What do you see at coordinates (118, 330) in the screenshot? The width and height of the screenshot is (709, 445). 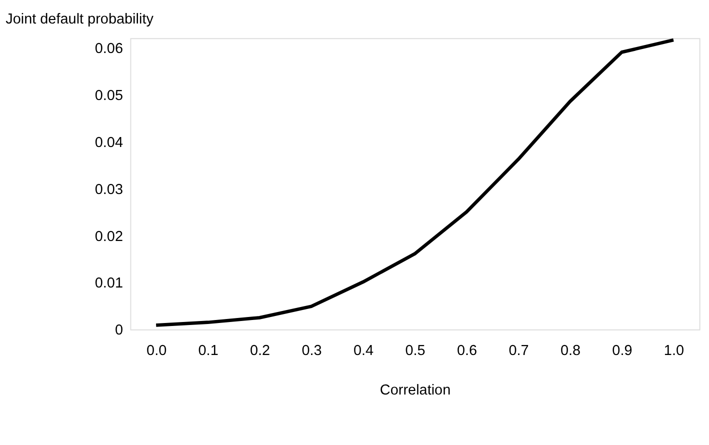 I see `y-tick-label: 0` at bounding box center [118, 330].